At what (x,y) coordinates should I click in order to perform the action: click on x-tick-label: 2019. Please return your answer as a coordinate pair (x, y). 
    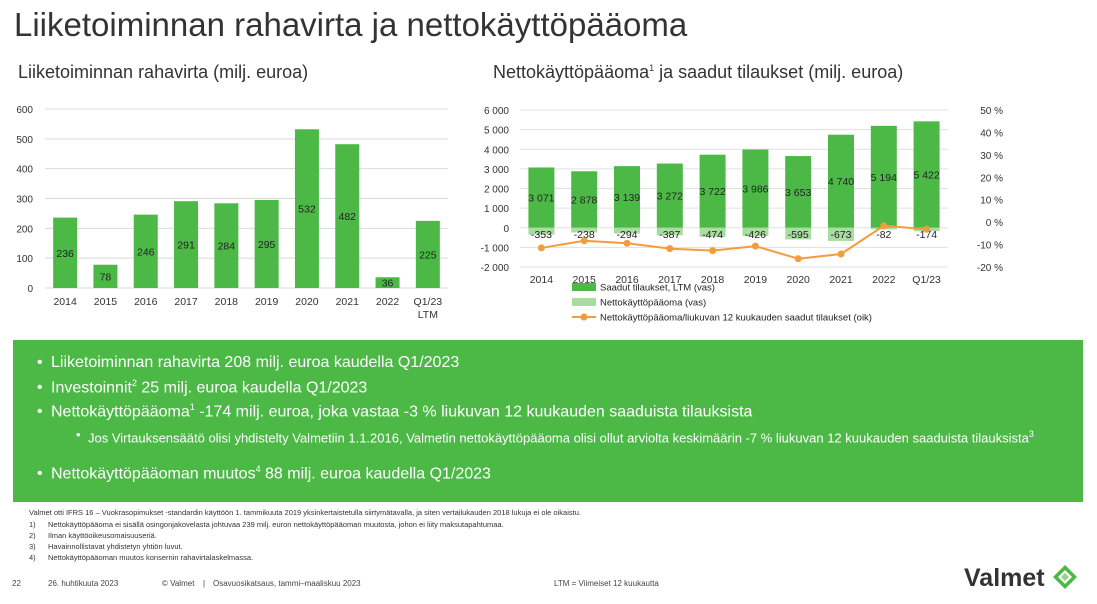
    Looking at the image, I should click on (267, 302).